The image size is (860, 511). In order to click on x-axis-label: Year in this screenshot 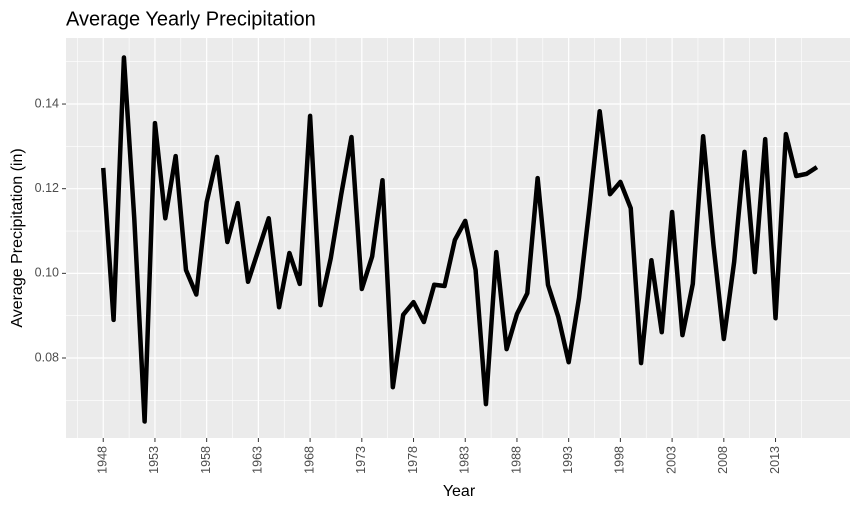, I will do `click(459, 491)`.